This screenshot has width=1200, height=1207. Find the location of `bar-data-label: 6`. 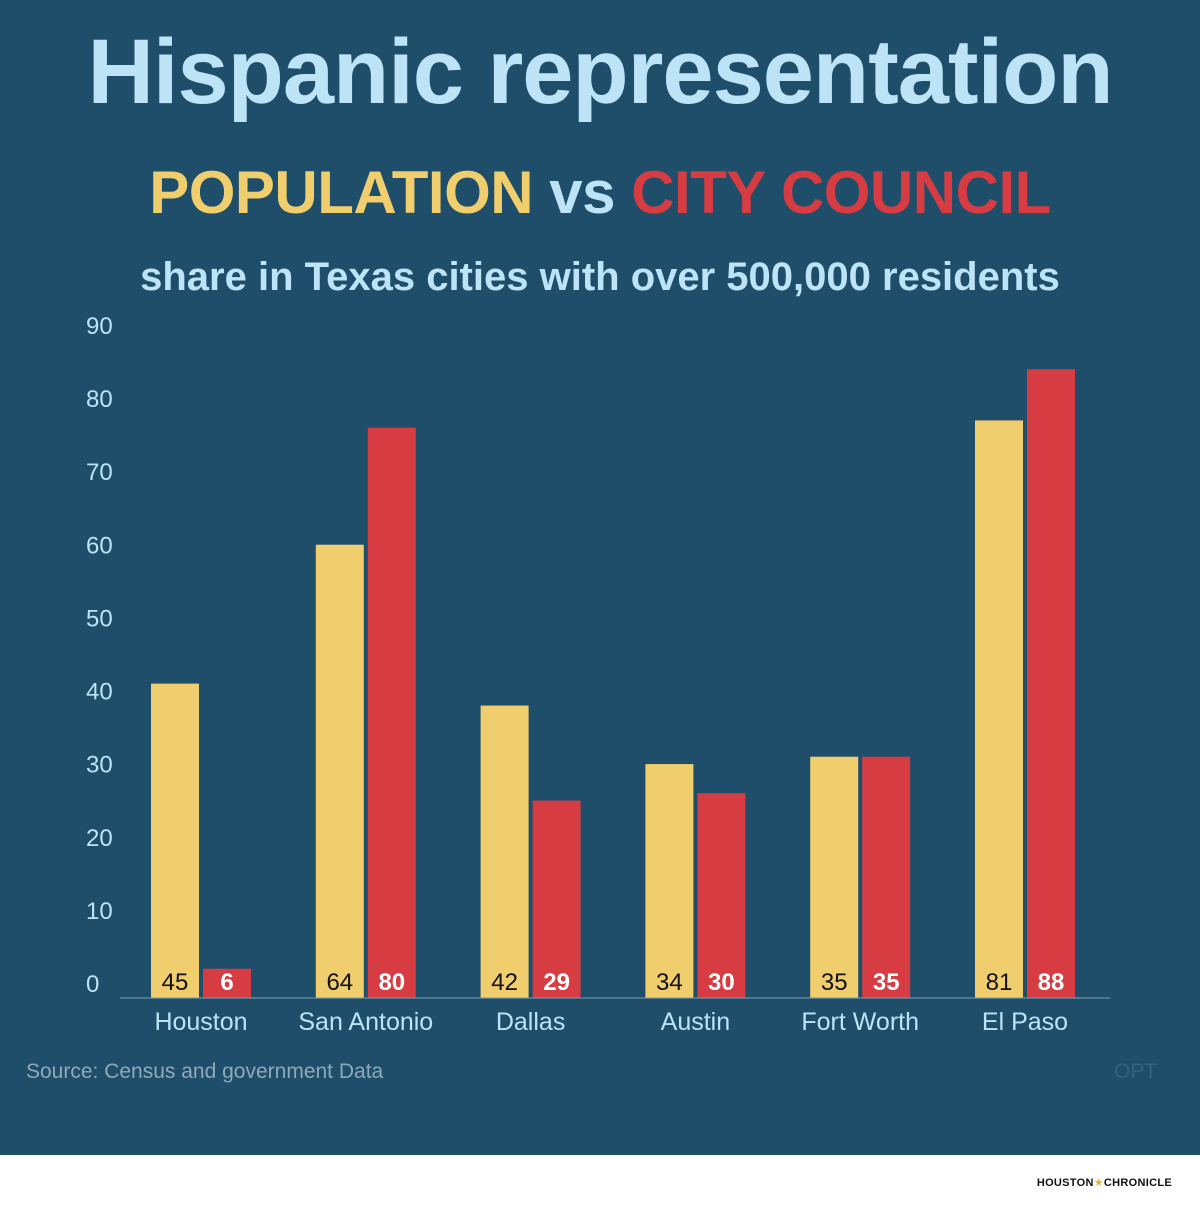

bar-data-label: 6 is located at coordinates (226, 982).